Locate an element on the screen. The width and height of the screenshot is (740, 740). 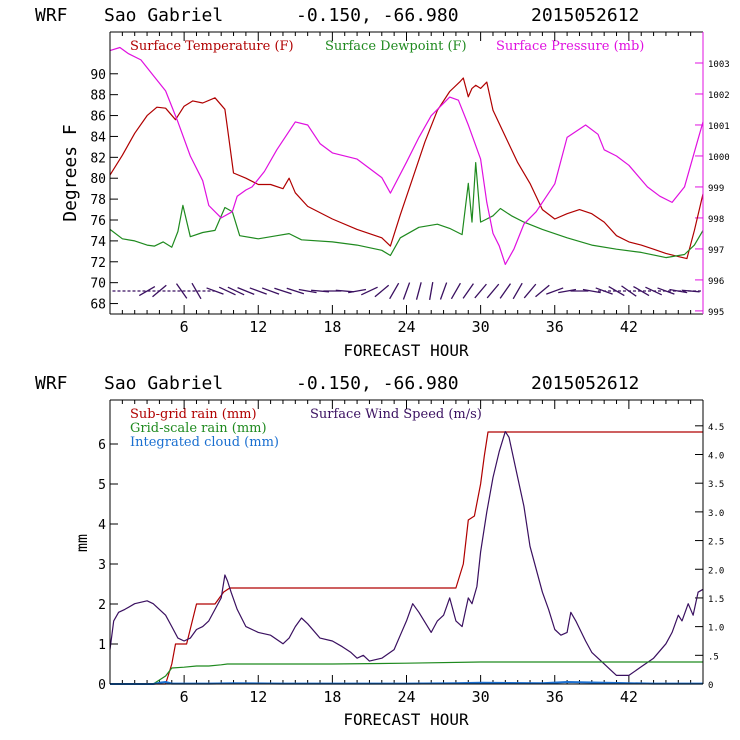
y-tick-label: 86 is located at coordinates (98, 117).